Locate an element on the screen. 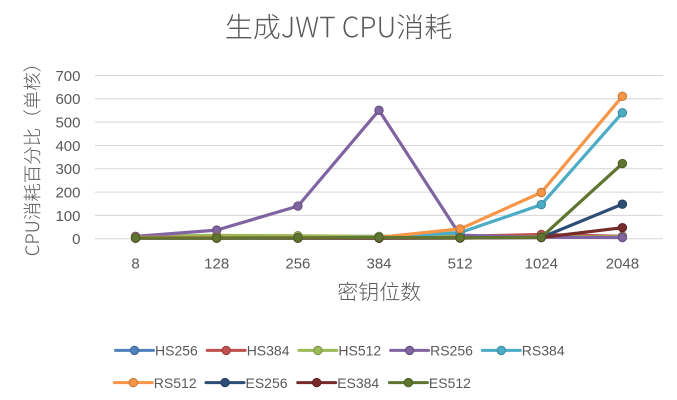 The width and height of the screenshot is (677, 400). svg-text: 384 is located at coordinates (378, 264).